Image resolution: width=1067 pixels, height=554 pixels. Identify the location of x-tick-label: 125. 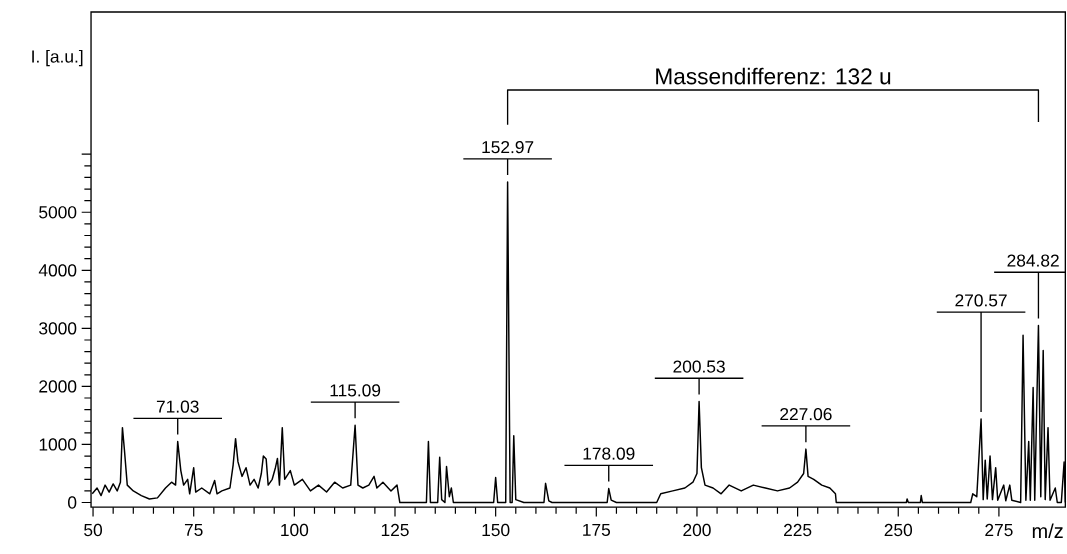
(395, 530).